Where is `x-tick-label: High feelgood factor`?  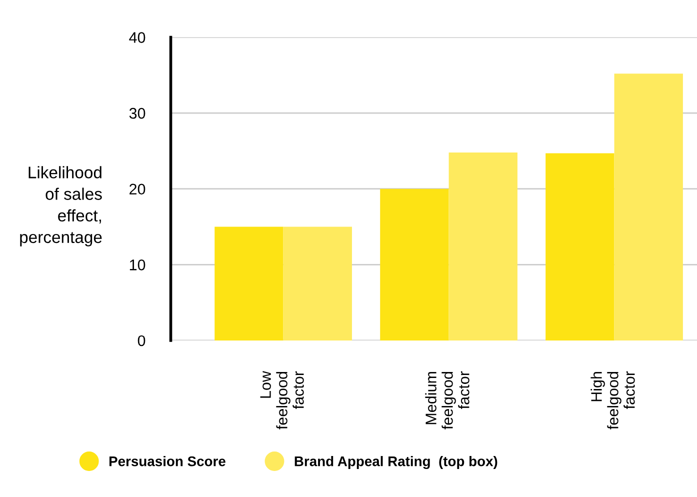 x-tick-label: High feelgood factor is located at coordinates (612, 400).